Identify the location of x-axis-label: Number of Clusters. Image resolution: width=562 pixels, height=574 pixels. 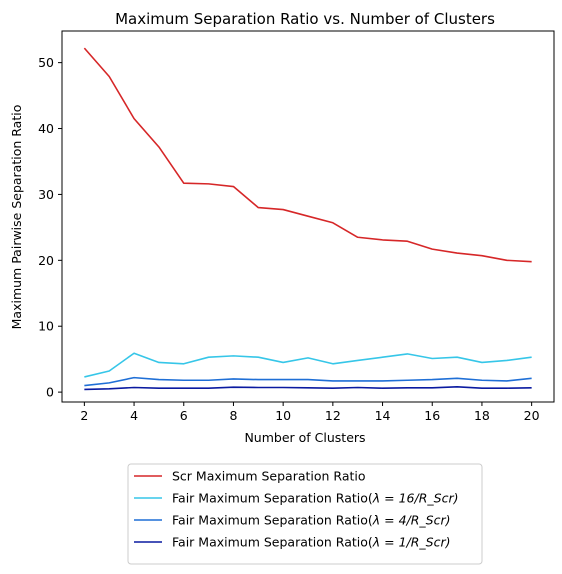
(304, 437).